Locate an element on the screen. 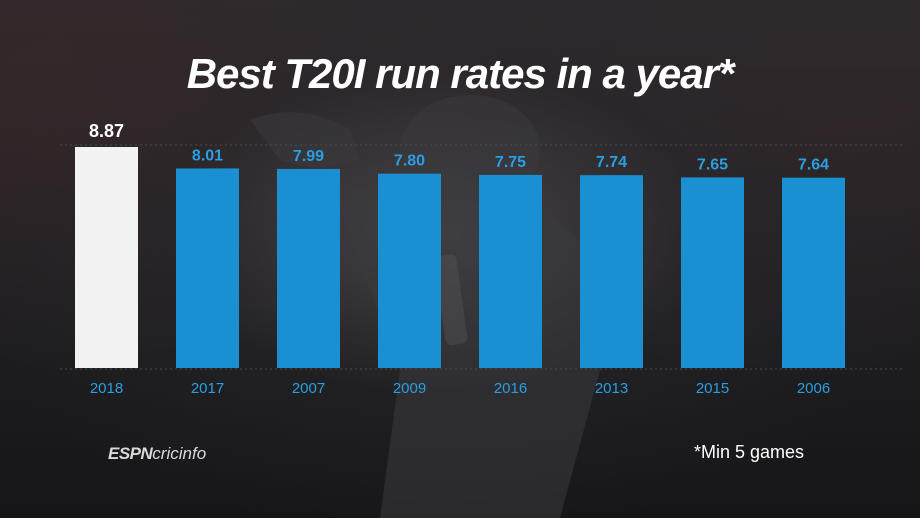  value-label-2006: 7.64 is located at coordinates (813, 165).